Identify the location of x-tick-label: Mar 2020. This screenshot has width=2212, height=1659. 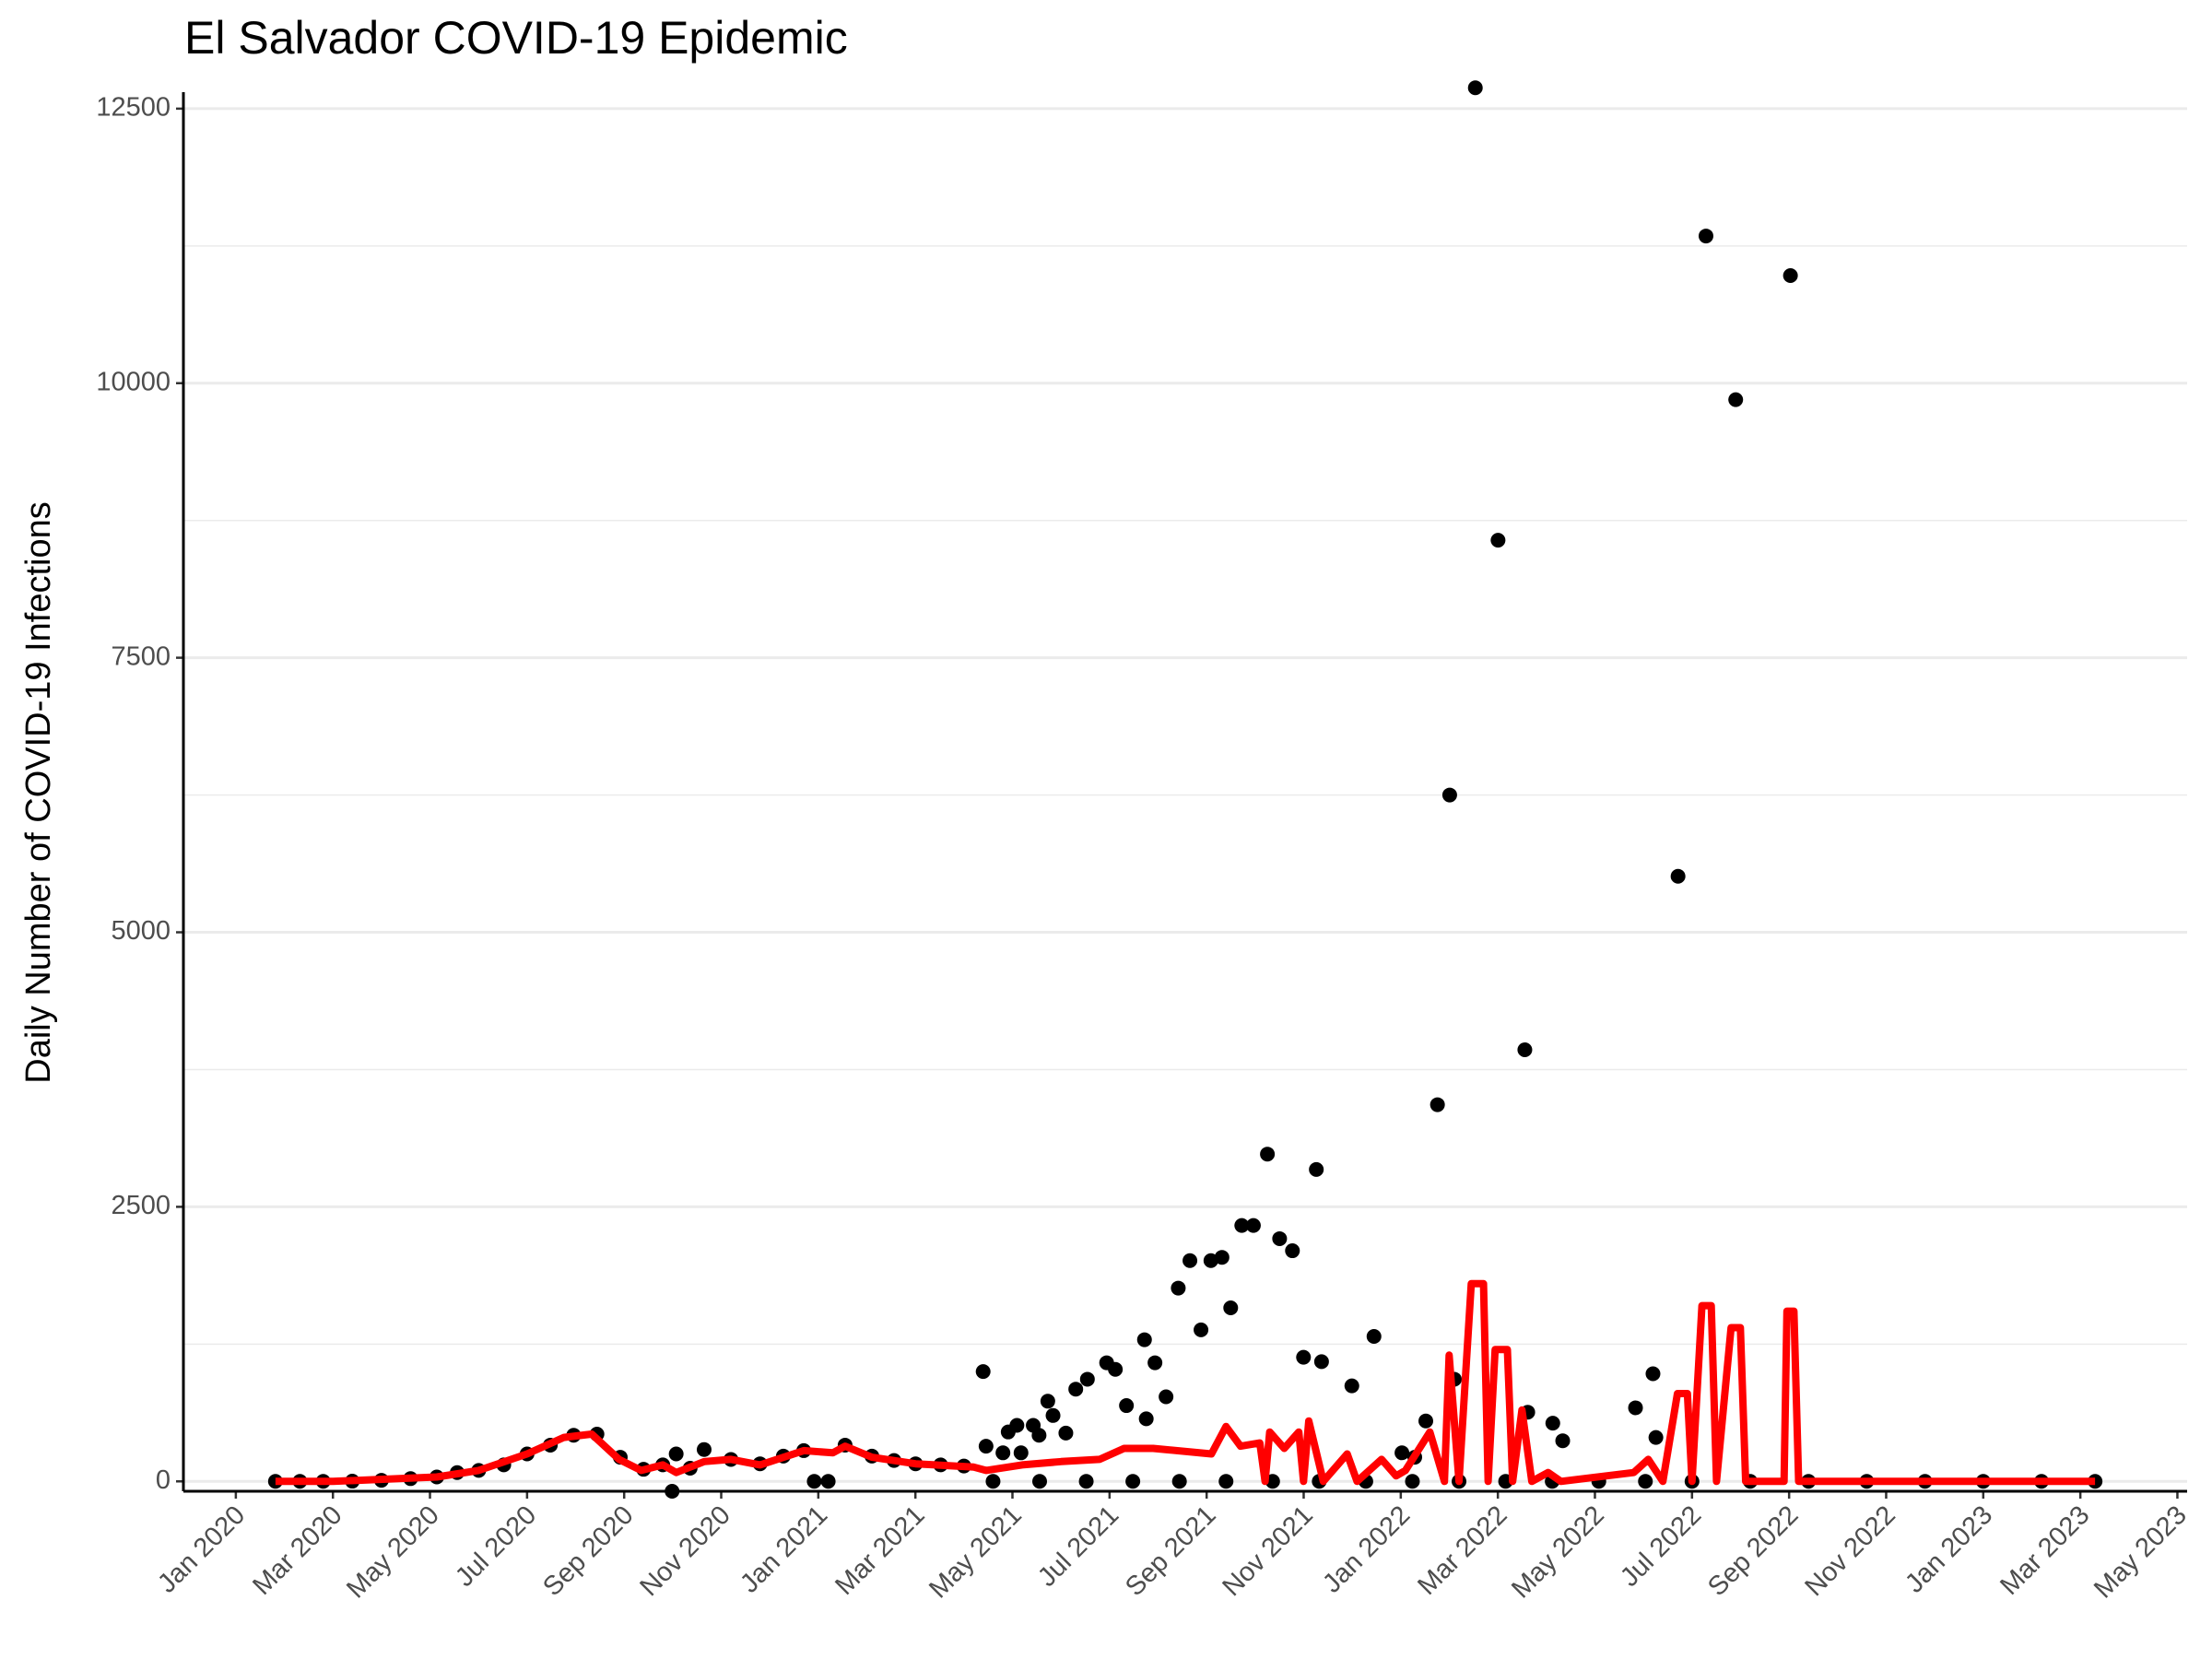
(297, 1550).